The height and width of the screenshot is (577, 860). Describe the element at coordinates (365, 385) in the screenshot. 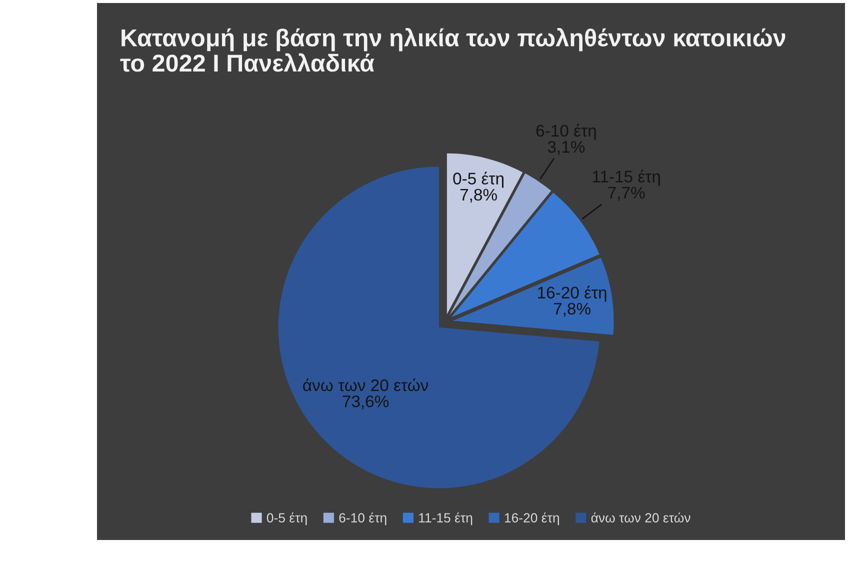

I see `slice-label: άνω των 20 ετών` at that location.